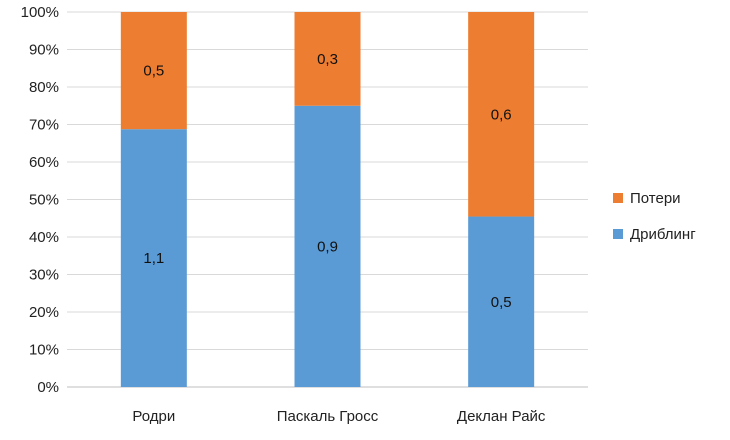 This screenshot has width=730, height=440. Describe the element at coordinates (48, 387) in the screenshot. I see `y-tick-label: 0%` at that location.